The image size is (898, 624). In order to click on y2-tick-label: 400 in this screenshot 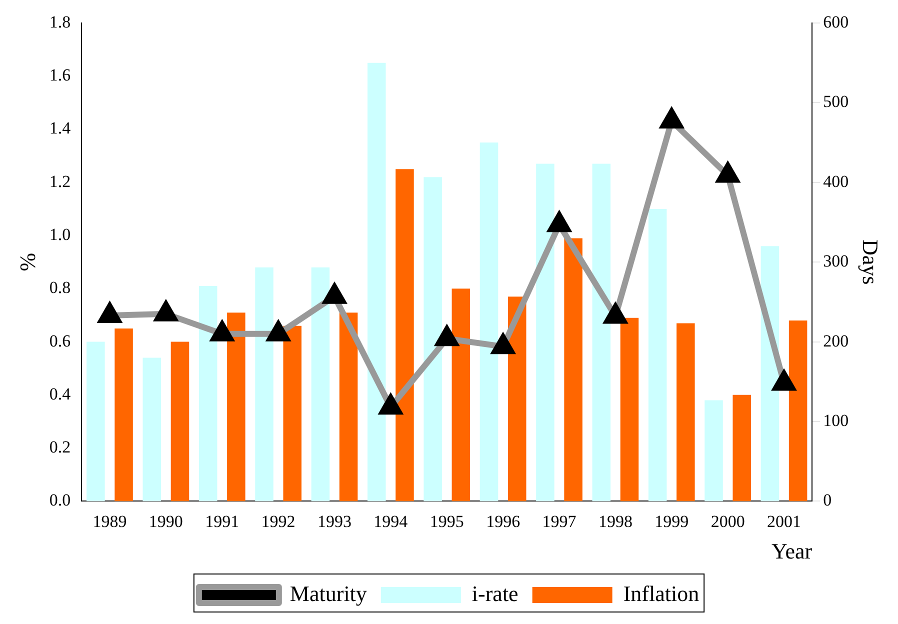, I will do `click(836, 181)`.